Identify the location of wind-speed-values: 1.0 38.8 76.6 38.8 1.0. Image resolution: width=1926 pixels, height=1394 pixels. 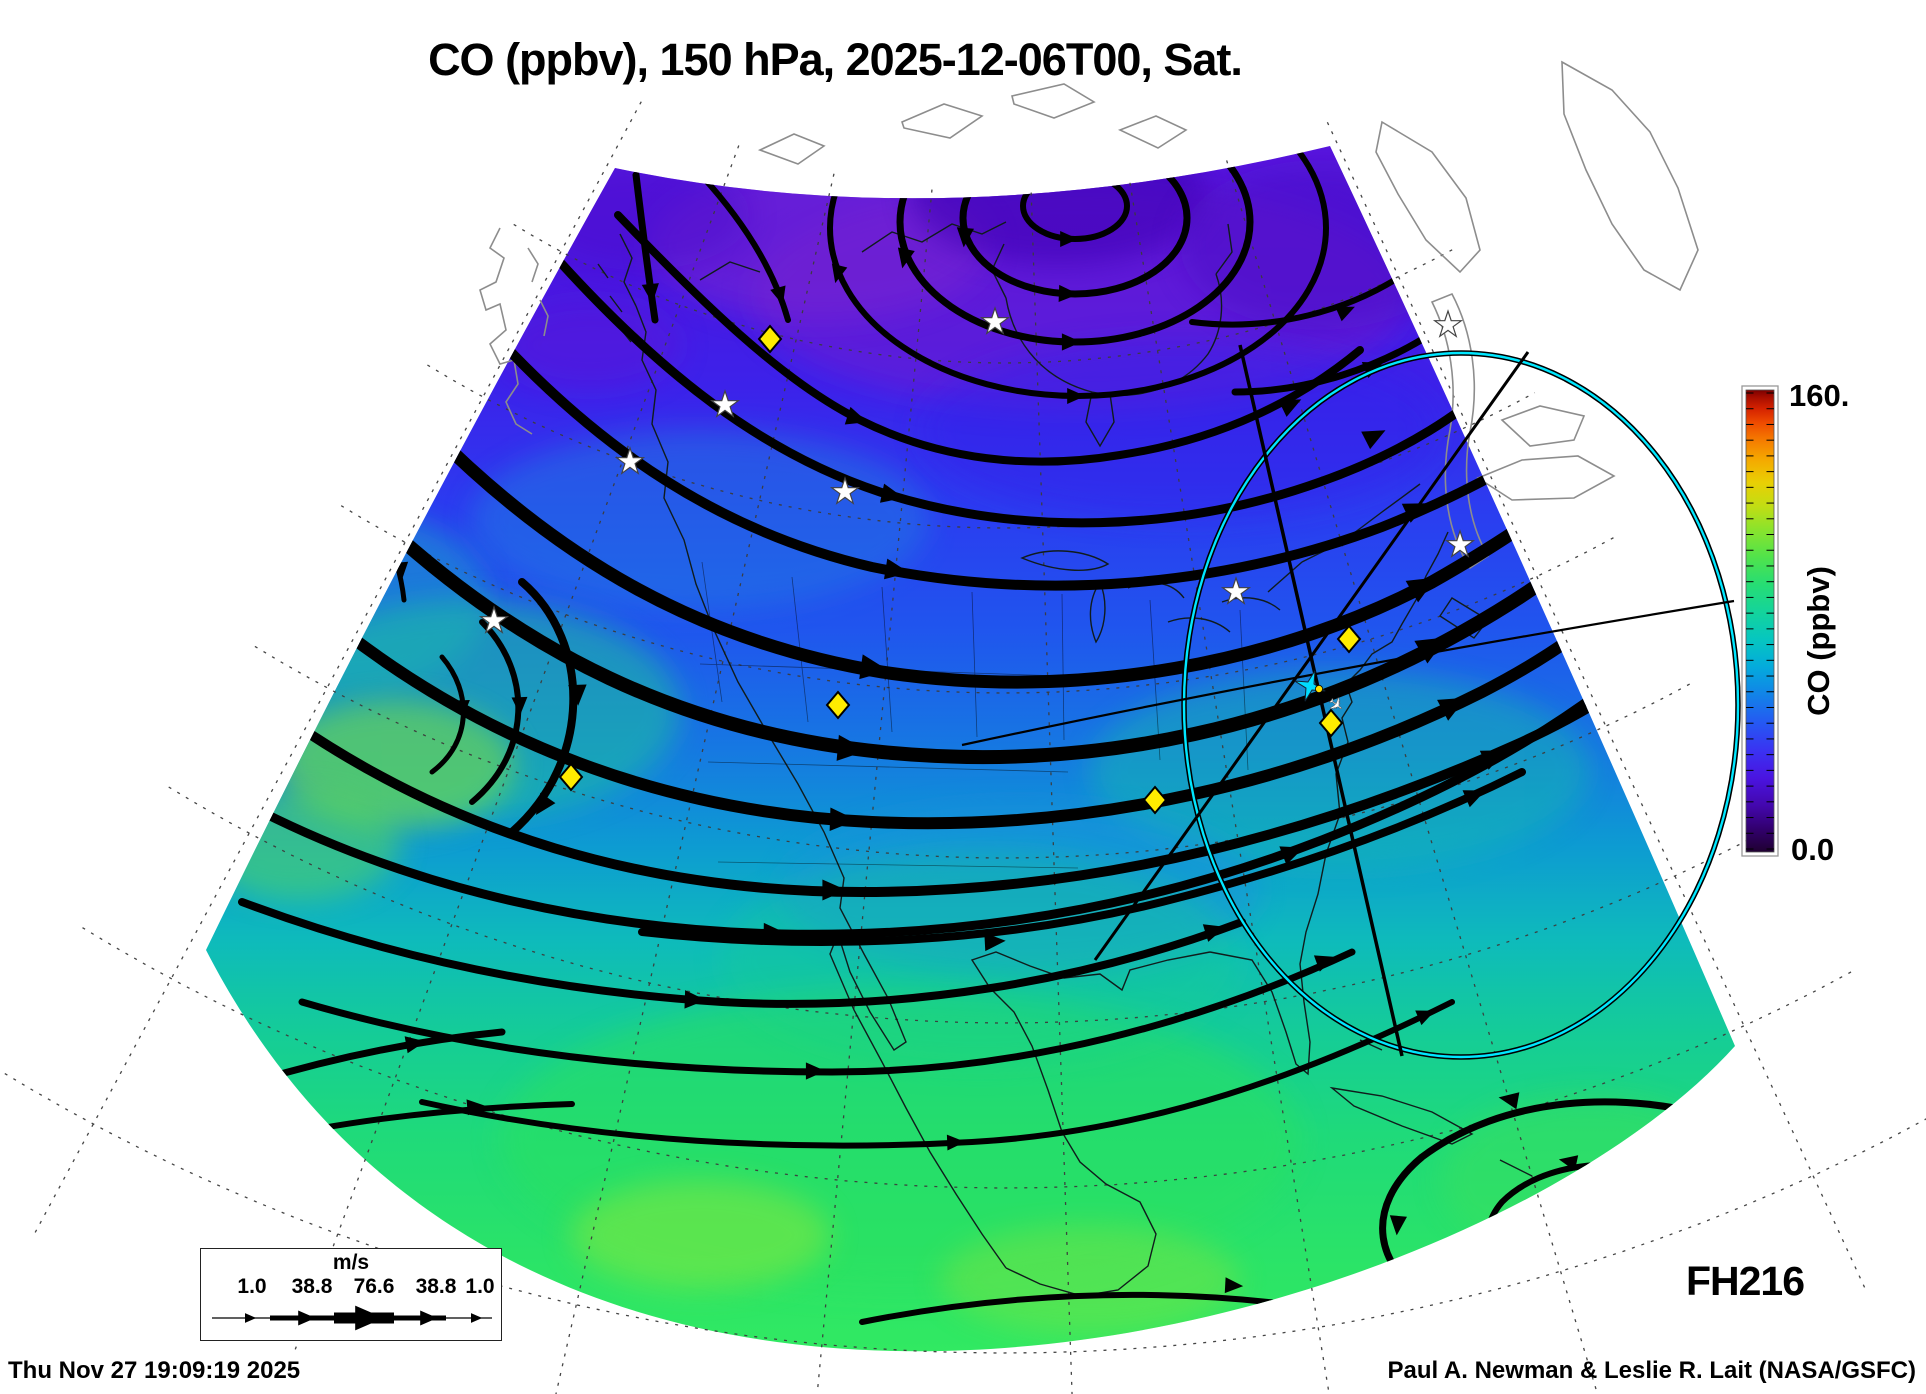
(352, 1287).